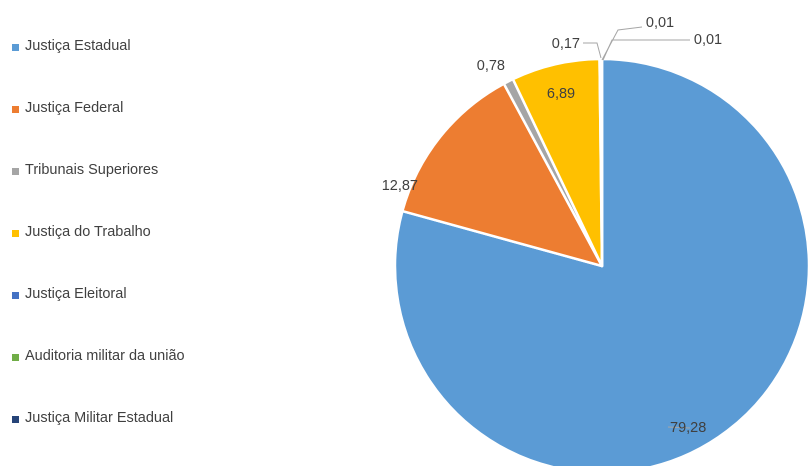 The image size is (810, 466). I want to click on data-label: 79,28, so click(688, 428).